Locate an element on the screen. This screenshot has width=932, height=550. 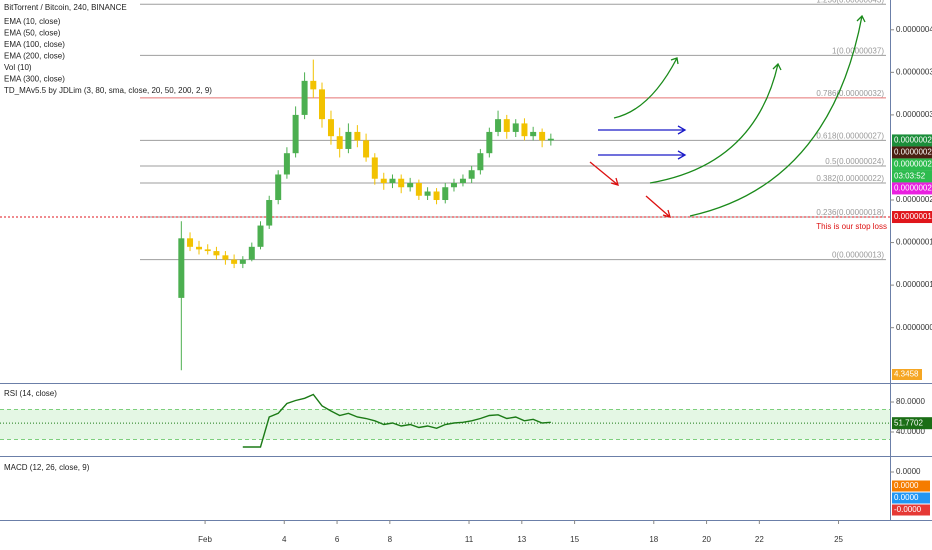
indicator: EMA (200, close) is located at coordinates (34, 56).